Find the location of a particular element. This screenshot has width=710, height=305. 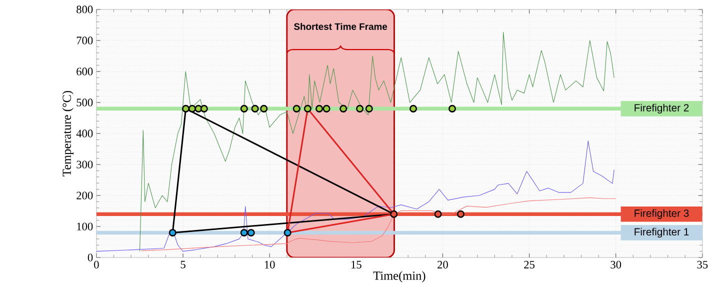

y-tick-label: 700 is located at coordinates (84, 40).